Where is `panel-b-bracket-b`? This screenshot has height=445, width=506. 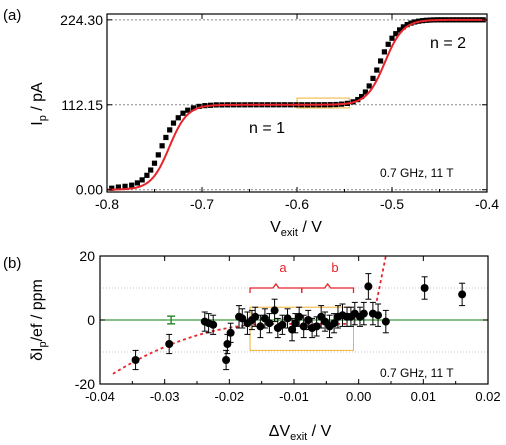 panel-b-bracket-b is located at coordinates (328, 287).